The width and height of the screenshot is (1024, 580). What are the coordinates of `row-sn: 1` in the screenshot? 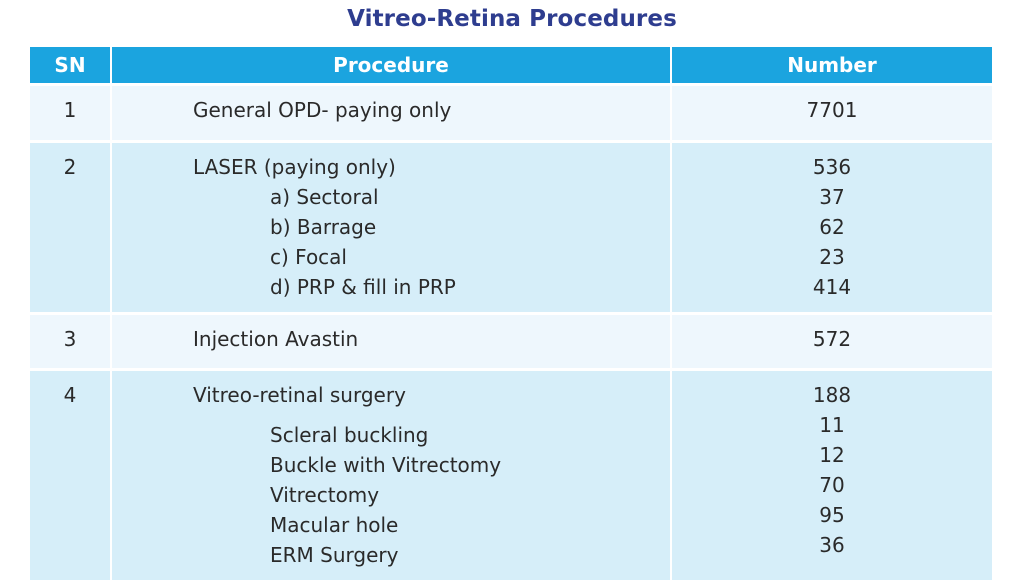 It's located at (70, 110).